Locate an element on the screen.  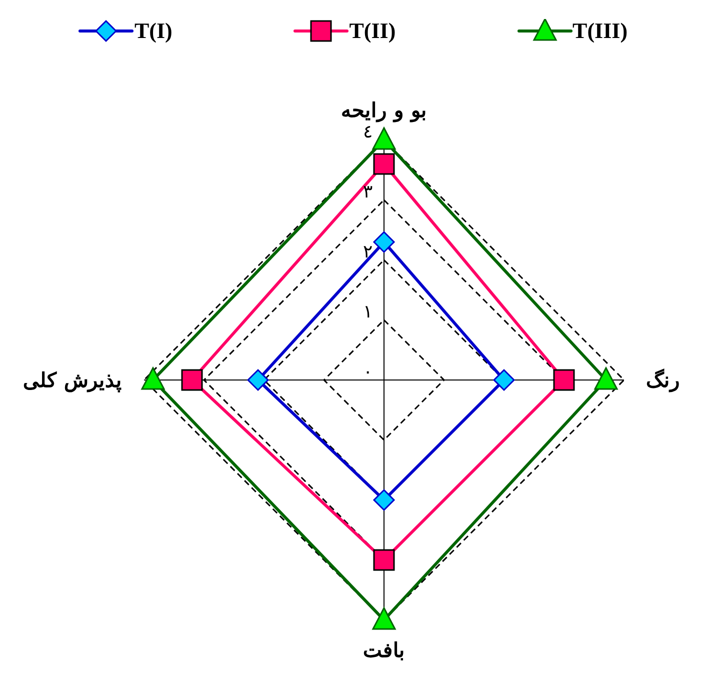
legend-label: T(III) is located at coordinates (600, 31).